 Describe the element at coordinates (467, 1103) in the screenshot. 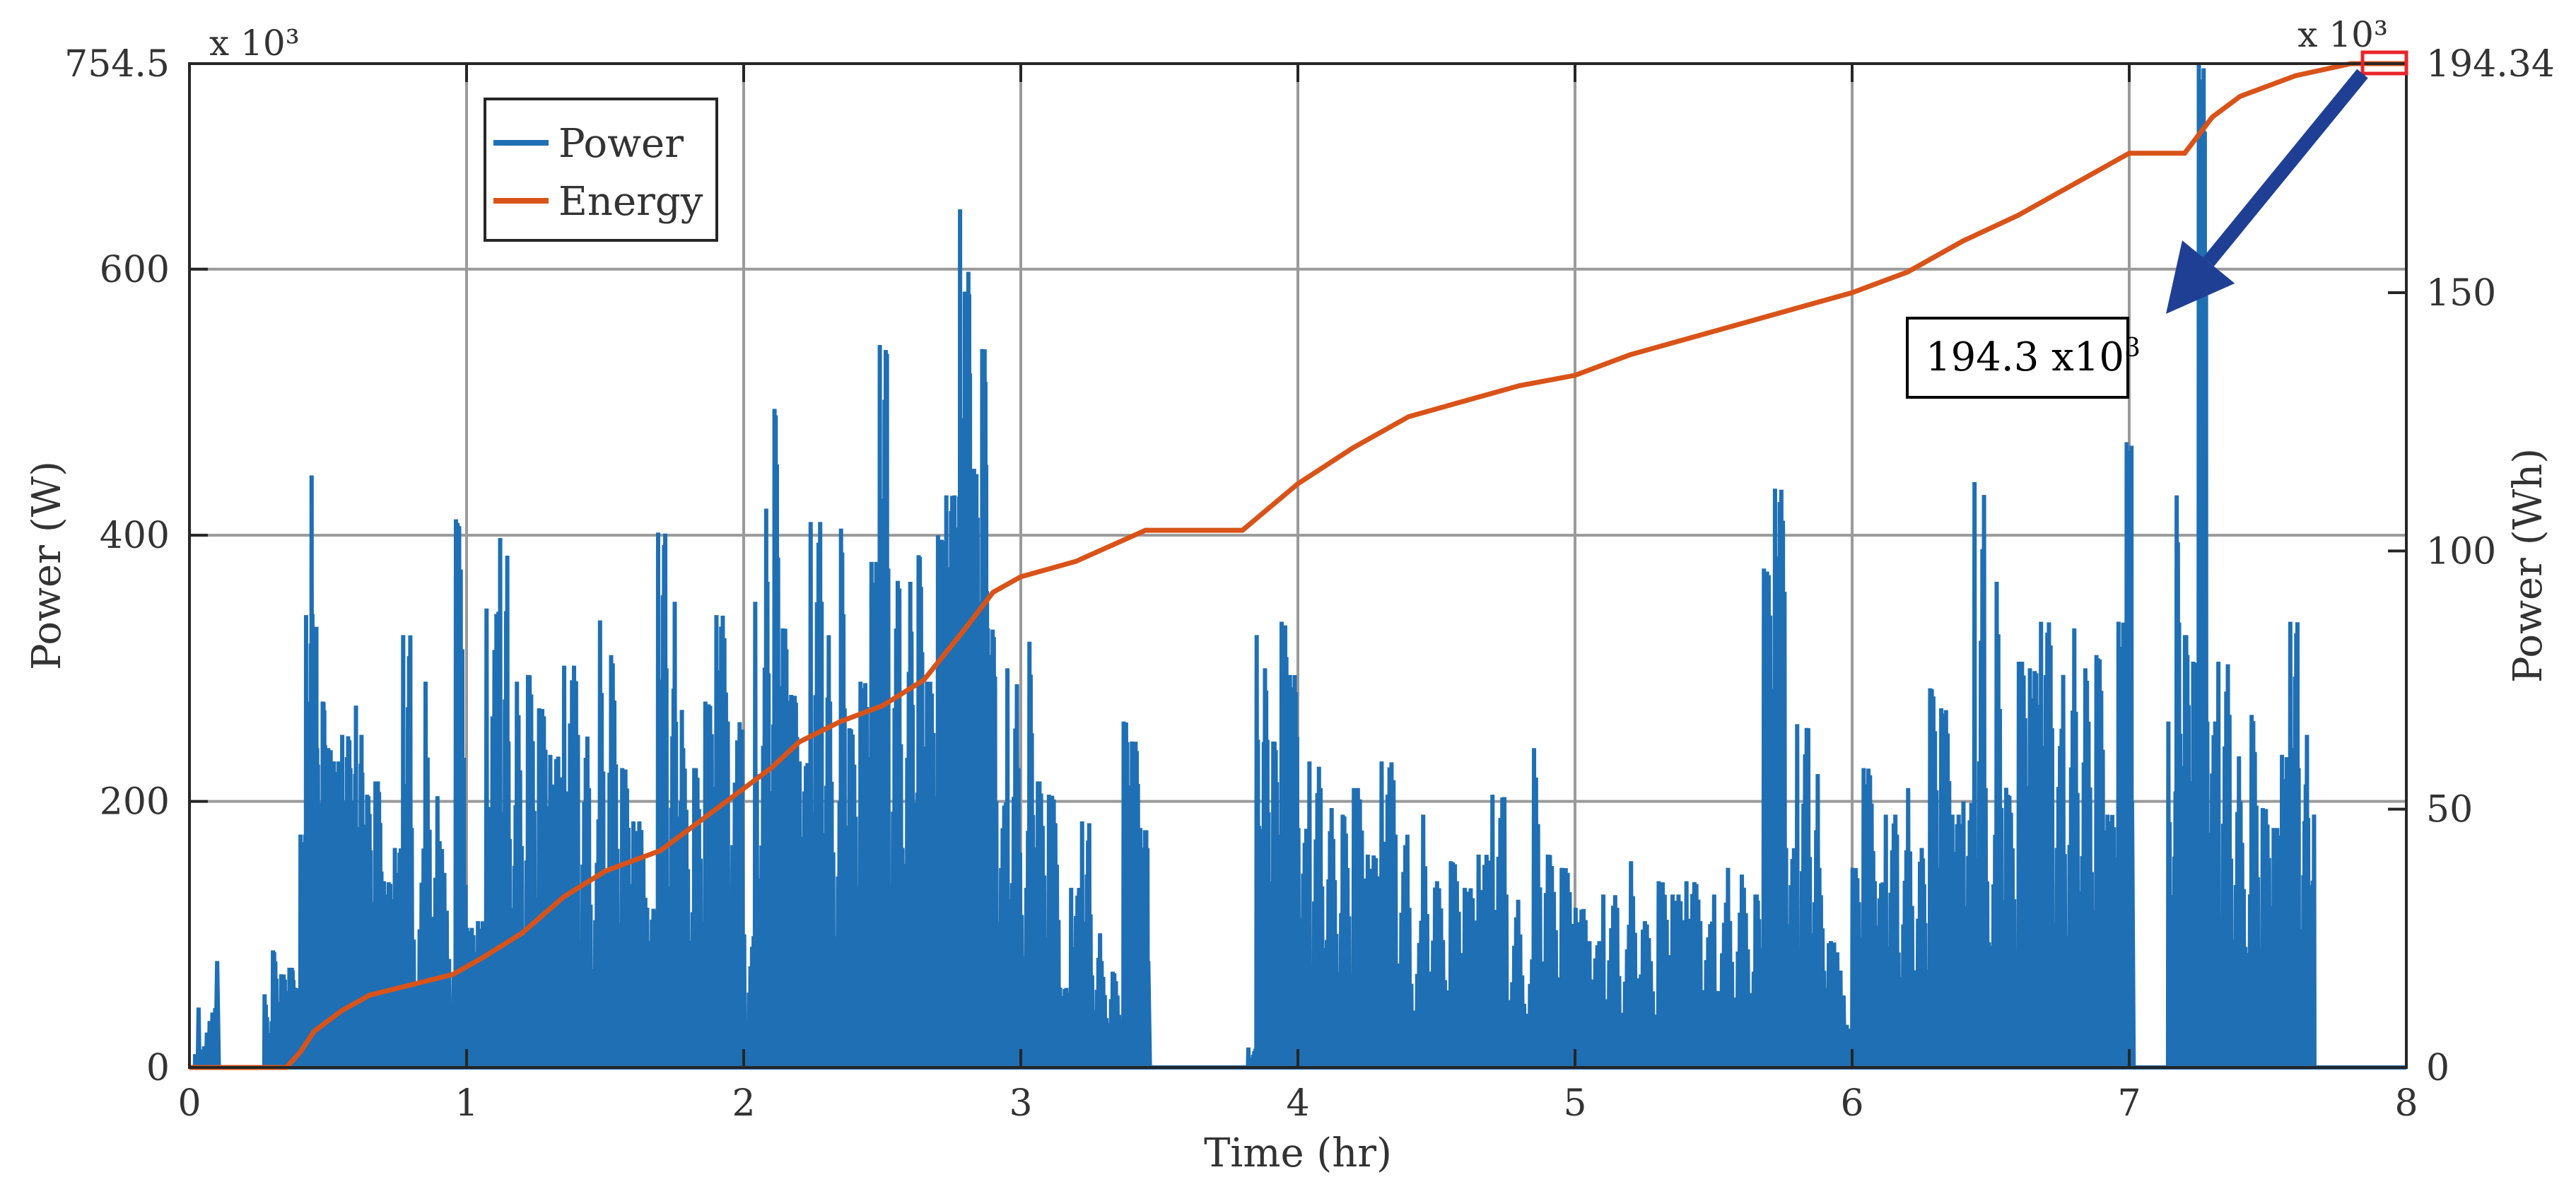

I see `x-tick-label-1: 1` at that location.